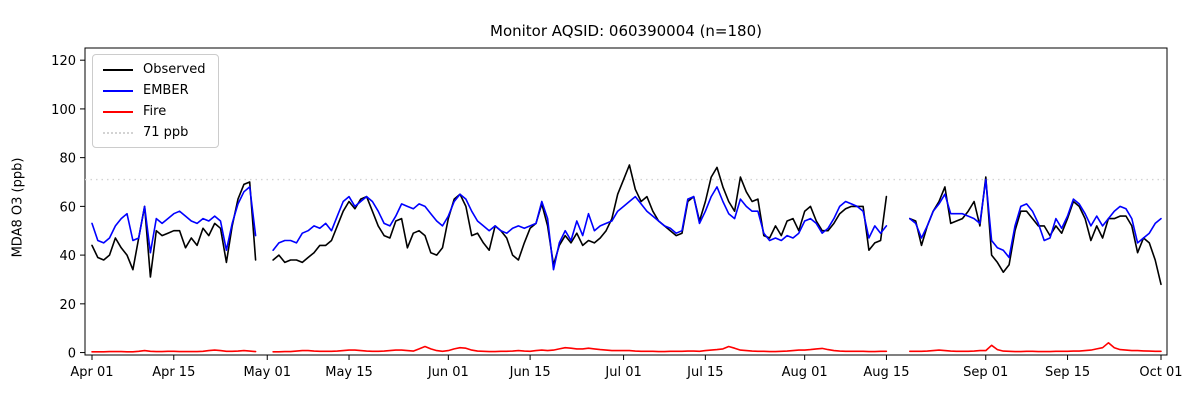 This screenshot has width=1200, height=400. What do you see at coordinates (805, 372) in the screenshot?
I see `x-tick-label: Aug 01` at bounding box center [805, 372].